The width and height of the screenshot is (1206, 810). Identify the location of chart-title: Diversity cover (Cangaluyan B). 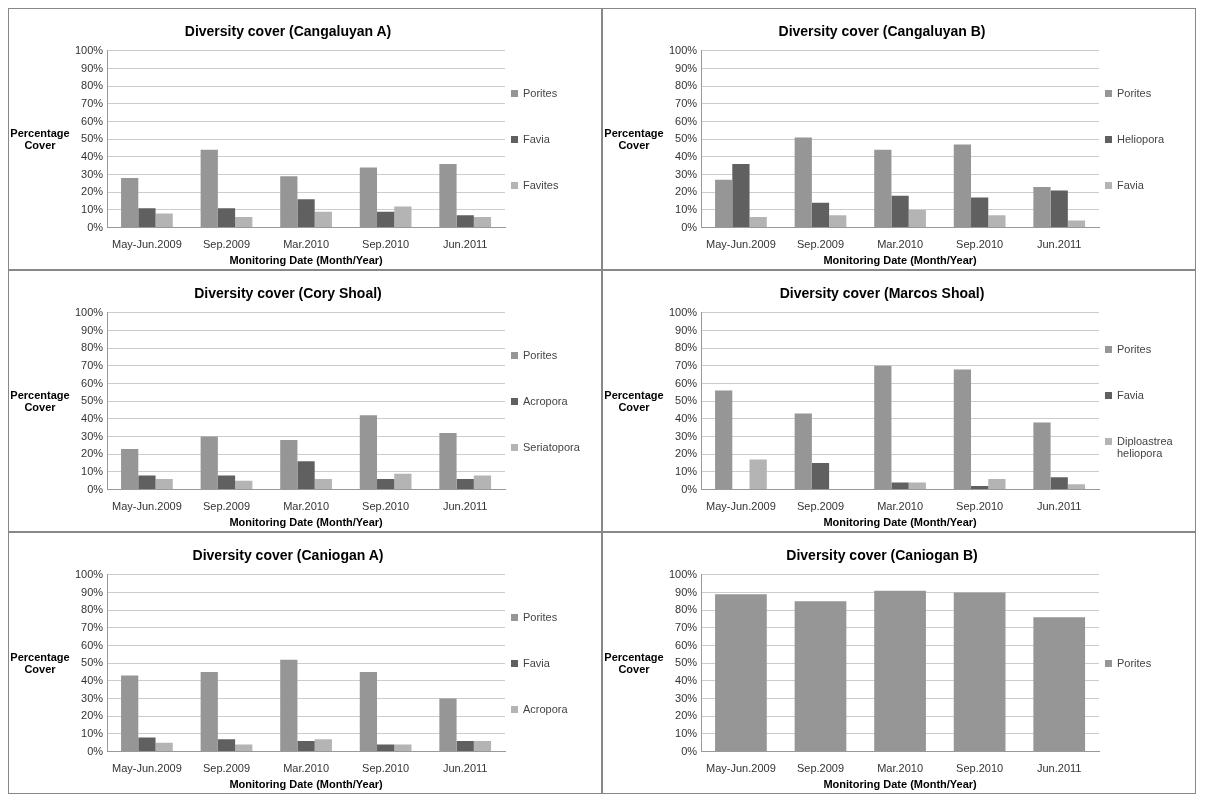
(882, 31).